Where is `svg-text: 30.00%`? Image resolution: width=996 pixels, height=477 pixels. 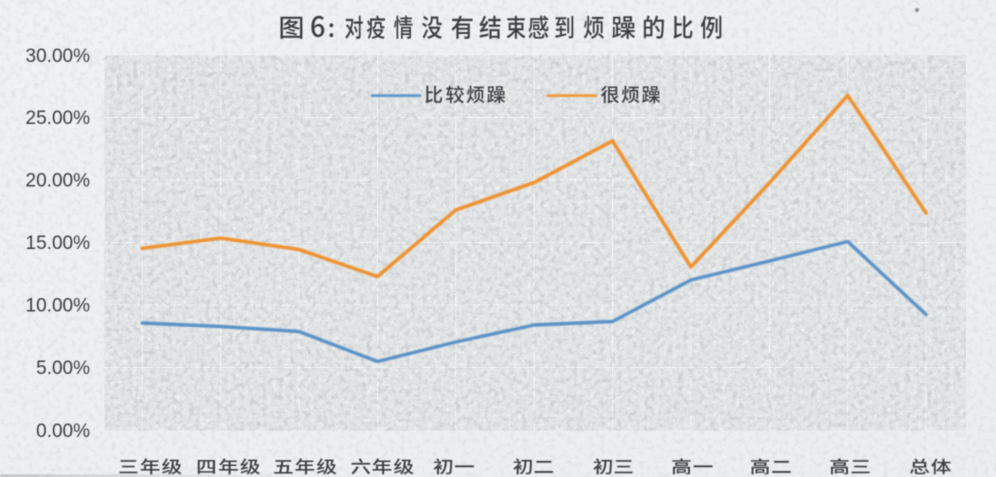
svg-text: 30.00% is located at coordinates (58, 56).